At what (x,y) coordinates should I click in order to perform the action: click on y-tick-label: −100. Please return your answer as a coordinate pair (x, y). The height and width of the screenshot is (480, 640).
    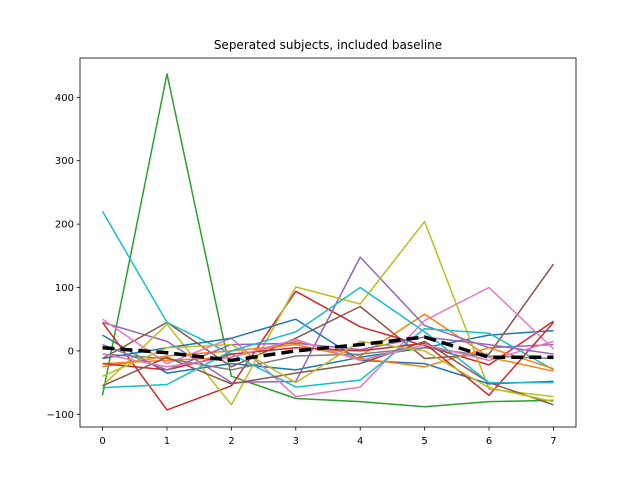
    Looking at the image, I should click on (60, 415).